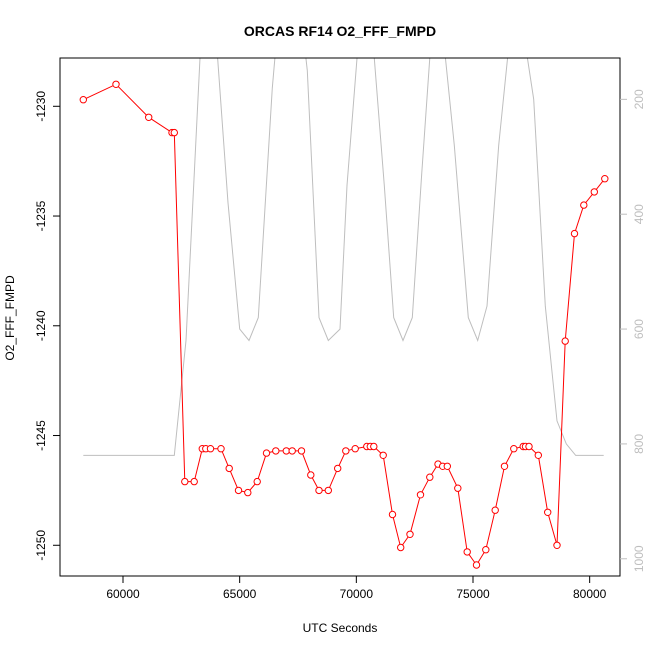 Image resolution: width=650 pixels, height=650 pixels. Describe the element at coordinates (41, 215) in the screenshot. I see `y-tick-label: -1235` at that location.